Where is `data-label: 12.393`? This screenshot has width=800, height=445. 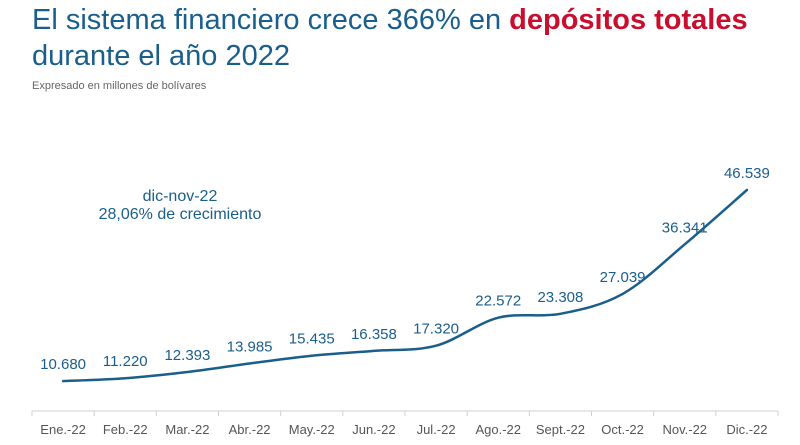 data-label: 12.393 is located at coordinates (187, 355).